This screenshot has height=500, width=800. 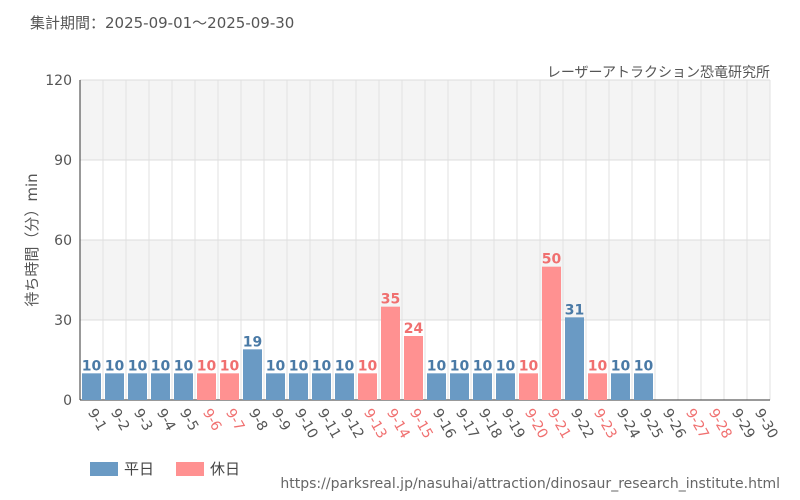 I want to click on facility-name: レーザーアトラクション恐竜研究所, so click(x=658, y=73).